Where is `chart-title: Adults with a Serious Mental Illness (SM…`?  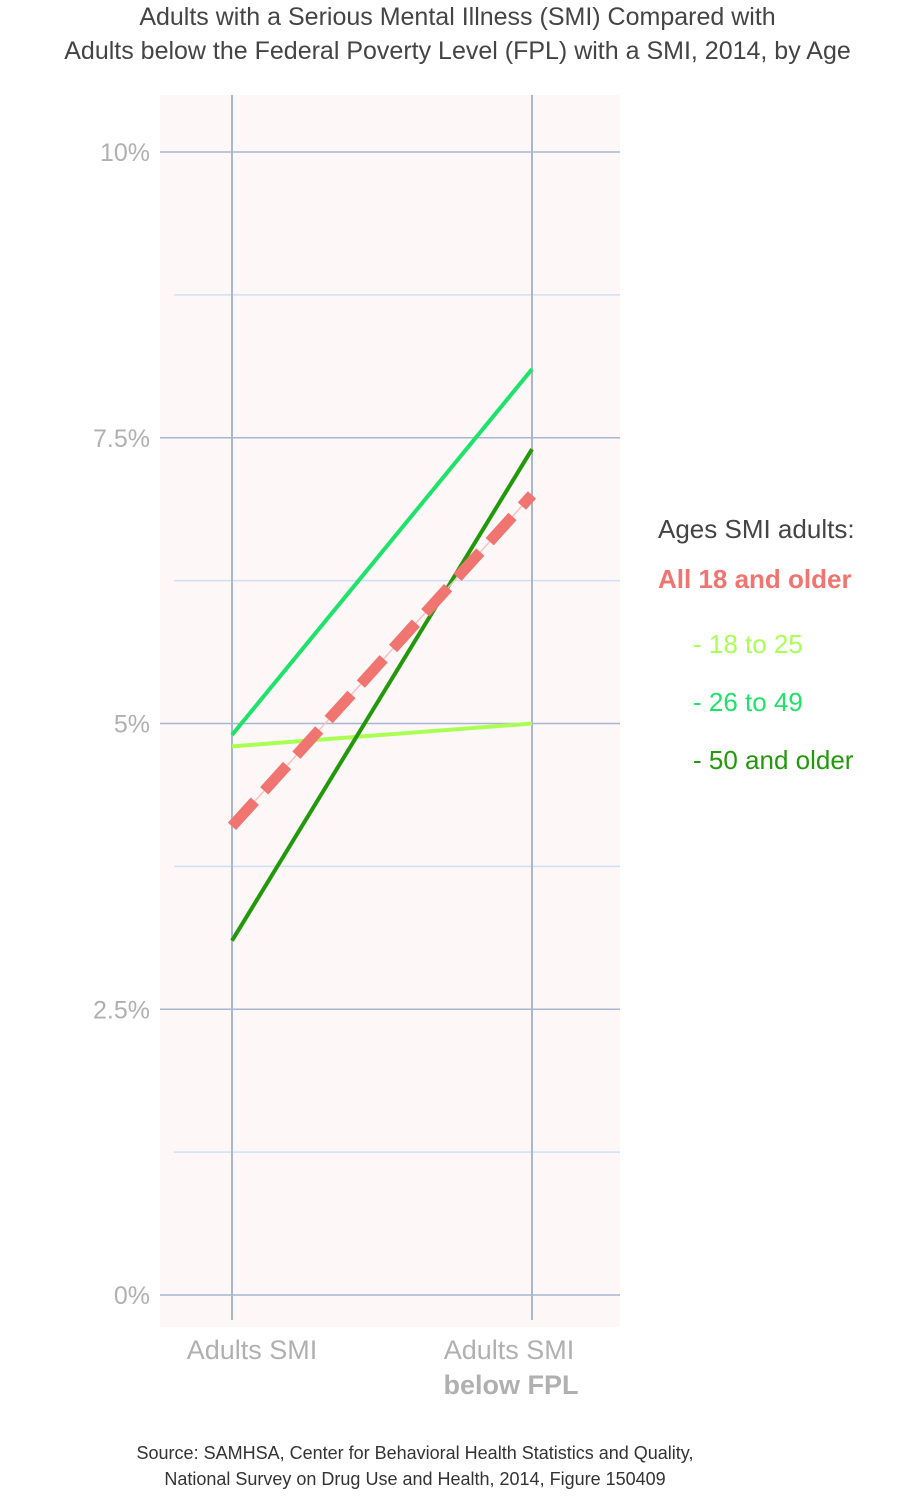 chart-title: Adults with a Serious Mental Illness (SM… is located at coordinates (457, 34).